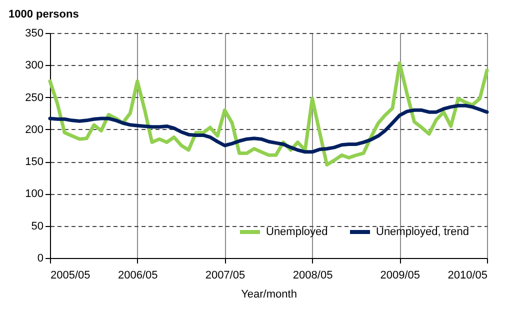  I want to click on y-tick-label: 100, so click(34, 194).